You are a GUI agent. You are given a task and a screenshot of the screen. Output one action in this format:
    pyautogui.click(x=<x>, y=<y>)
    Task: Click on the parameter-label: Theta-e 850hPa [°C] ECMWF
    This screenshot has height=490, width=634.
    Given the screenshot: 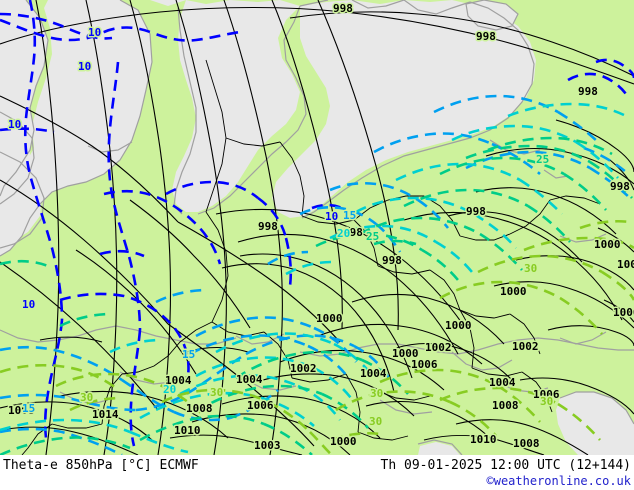 What is the action you would take?
    pyautogui.click(x=101, y=465)
    